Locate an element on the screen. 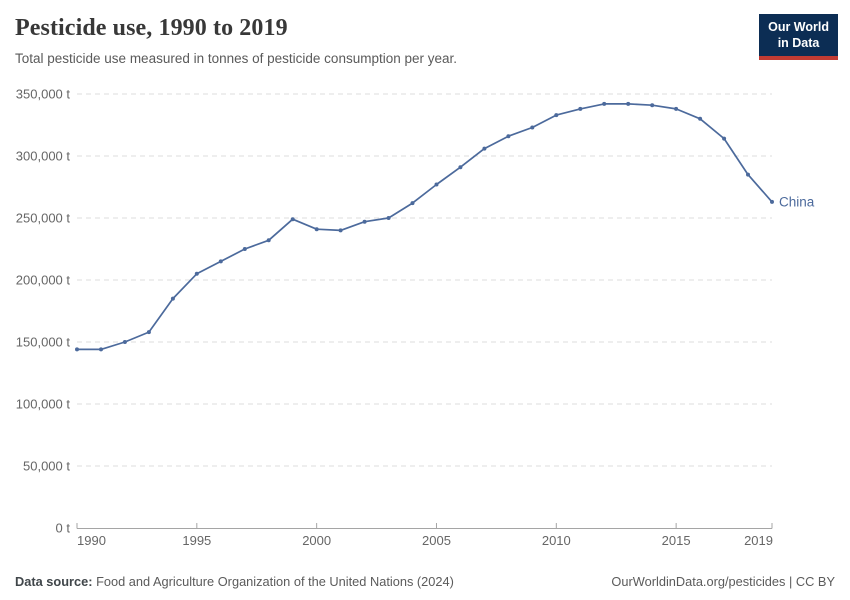  x-axis-tick-label: 2010 is located at coordinates (556, 540).